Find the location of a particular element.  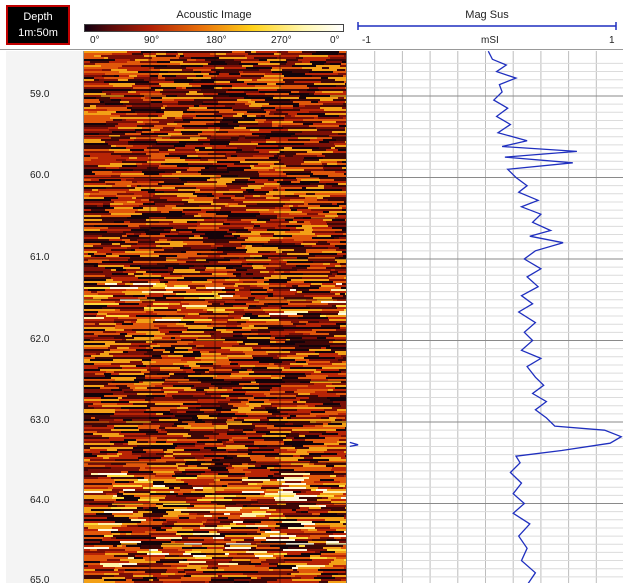

depth-tick-63: 63.0 is located at coordinates (40, 420).